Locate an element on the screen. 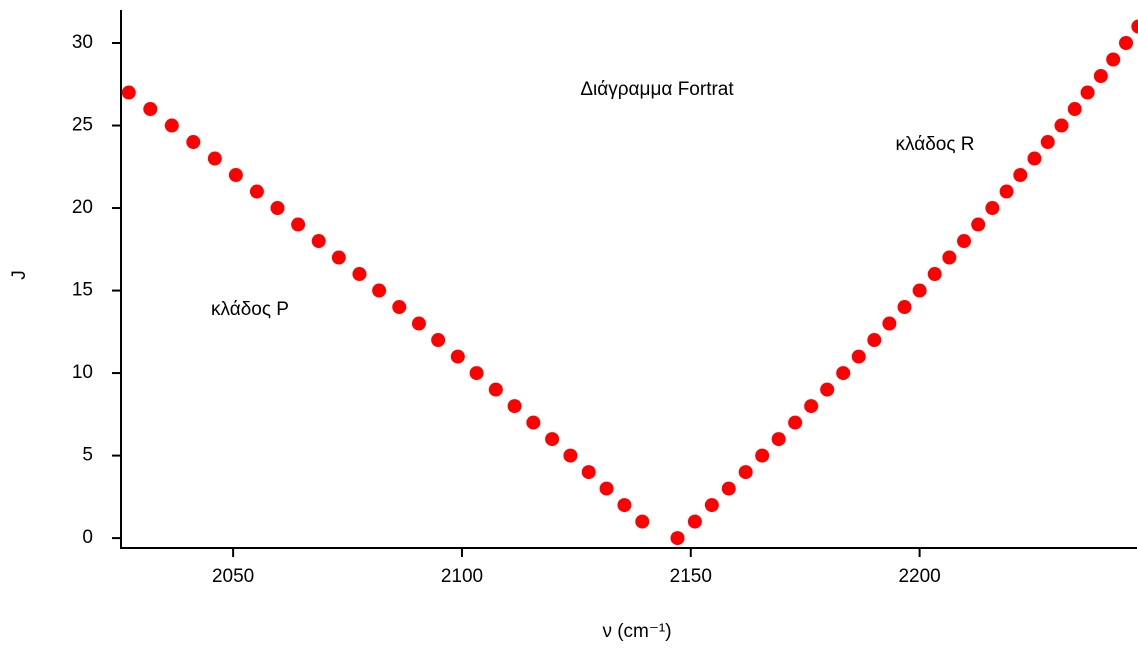 This screenshot has height=648, width=1138. x-tick-label: 2150 is located at coordinates (691, 576).